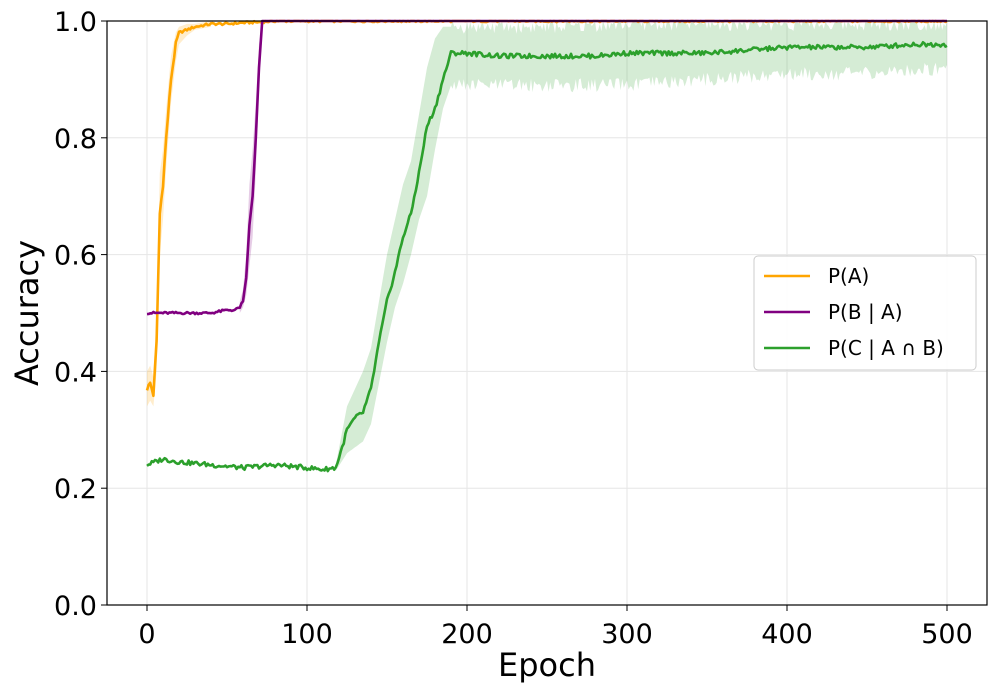 Image resolution: width=997 pixels, height=692 pixels. What do you see at coordinates (627, 634) in the screenshot?
I see `x-tick-label: 300` at bounding box center [627, 634].